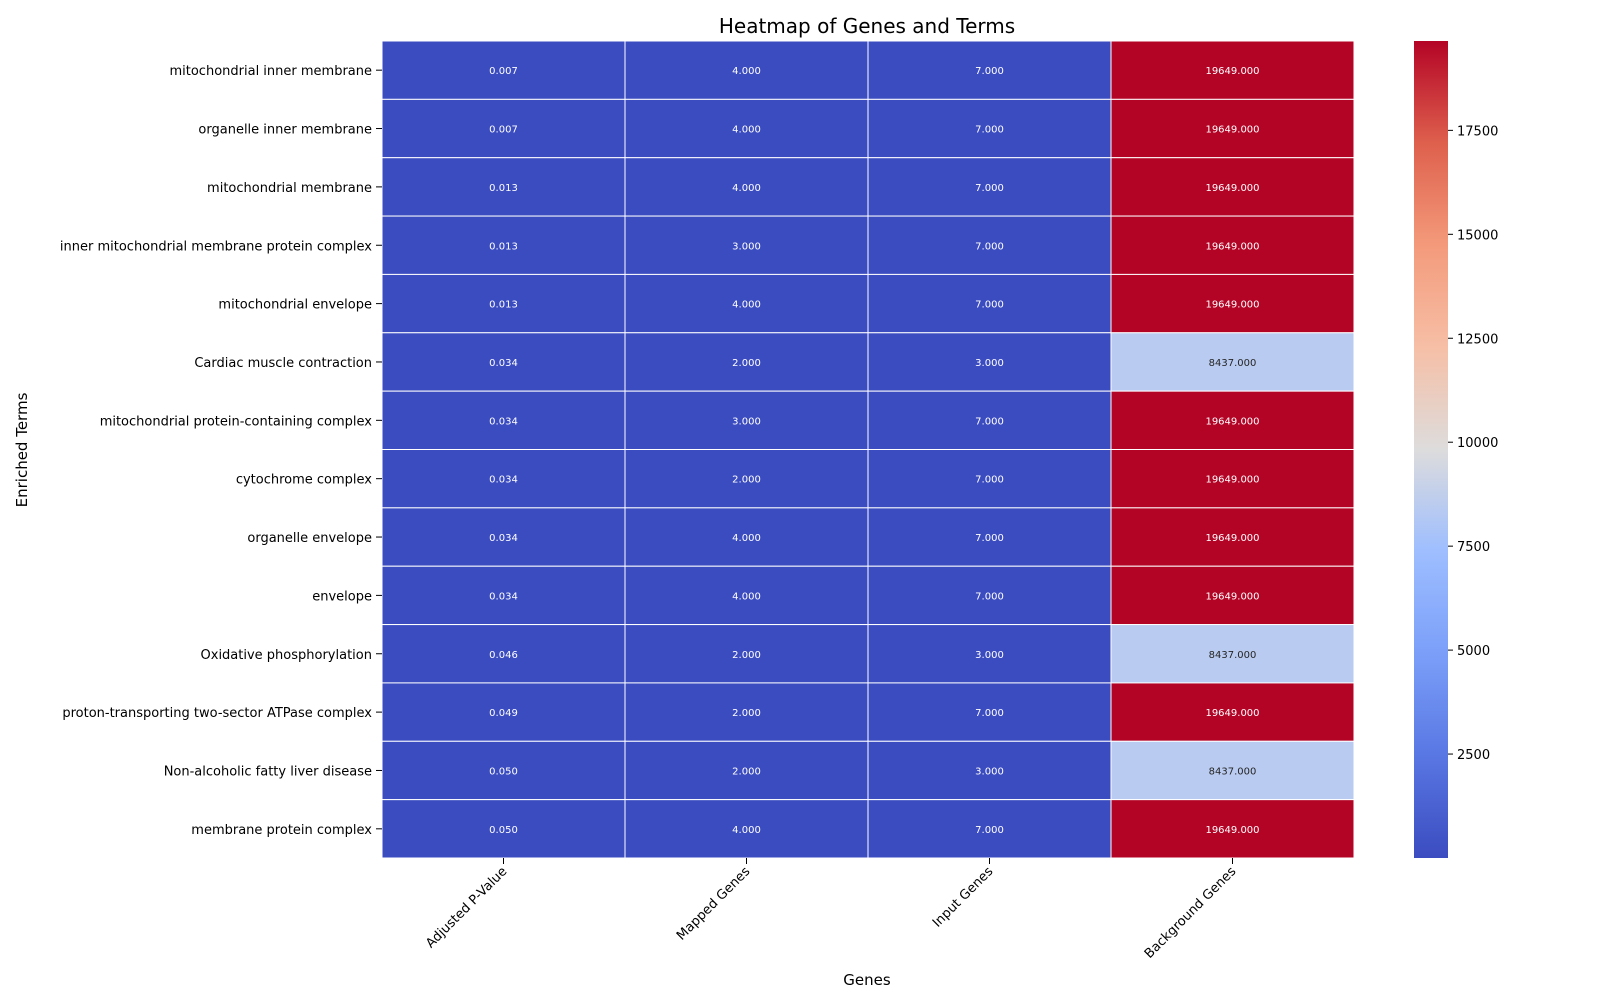 The width and height of the screenshot is (1600, 1000). I want to click on cell-value-label: 0.013, so click(503, 246).